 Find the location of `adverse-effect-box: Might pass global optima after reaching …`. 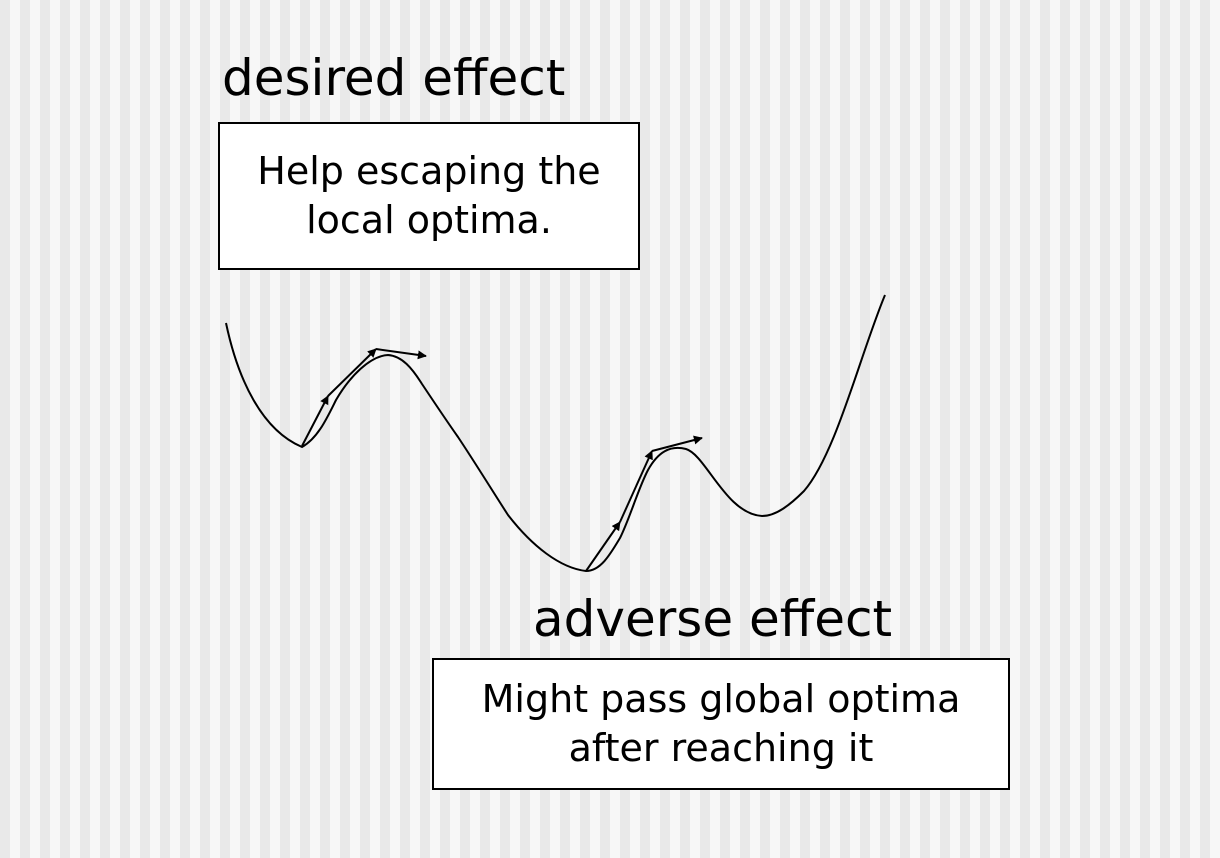

adverse-effect-box: Might pass global optima after reaching … is located at coordinates (721, 724).